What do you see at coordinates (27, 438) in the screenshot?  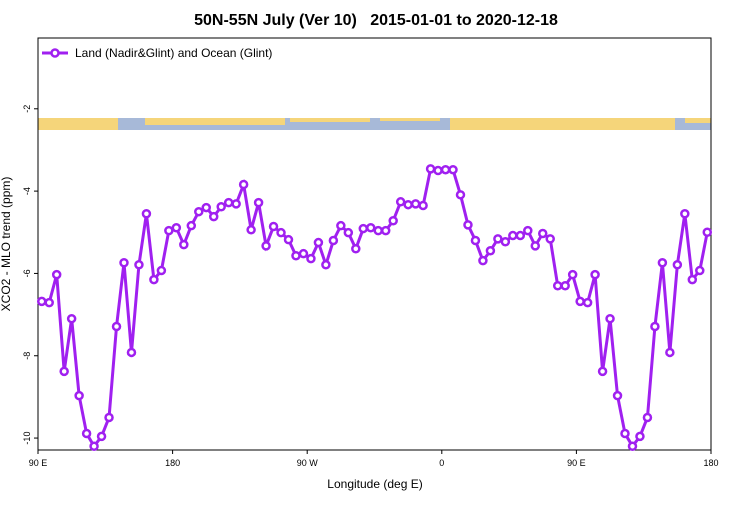 I see `y-tick-label: -10` at bounding box center [27, 438].